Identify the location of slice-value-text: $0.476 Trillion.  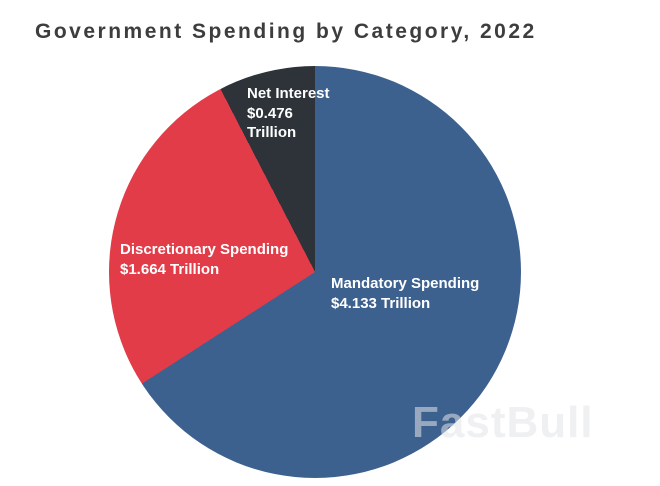
(272, 123).